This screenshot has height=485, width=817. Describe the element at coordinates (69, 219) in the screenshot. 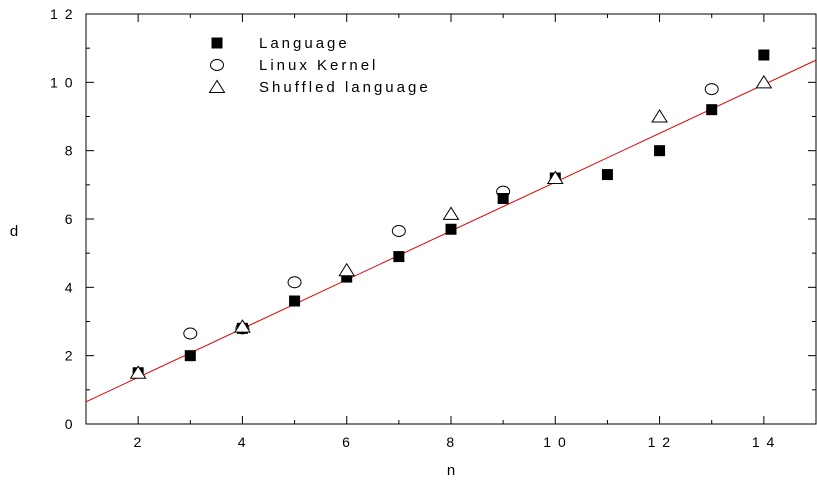

I see `y-tick-label: 6` at that location.